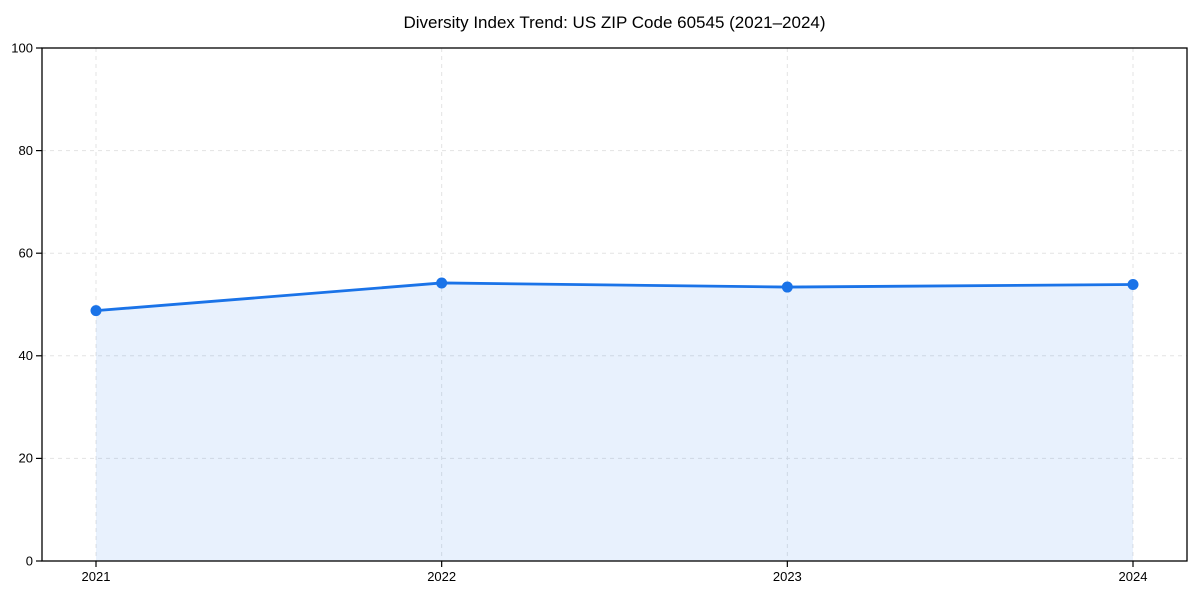 The image size is (1200, 600). Describe the element at coordinates (787, 576) in the screenshot. I see `x-tick-label: 2023` at that location.